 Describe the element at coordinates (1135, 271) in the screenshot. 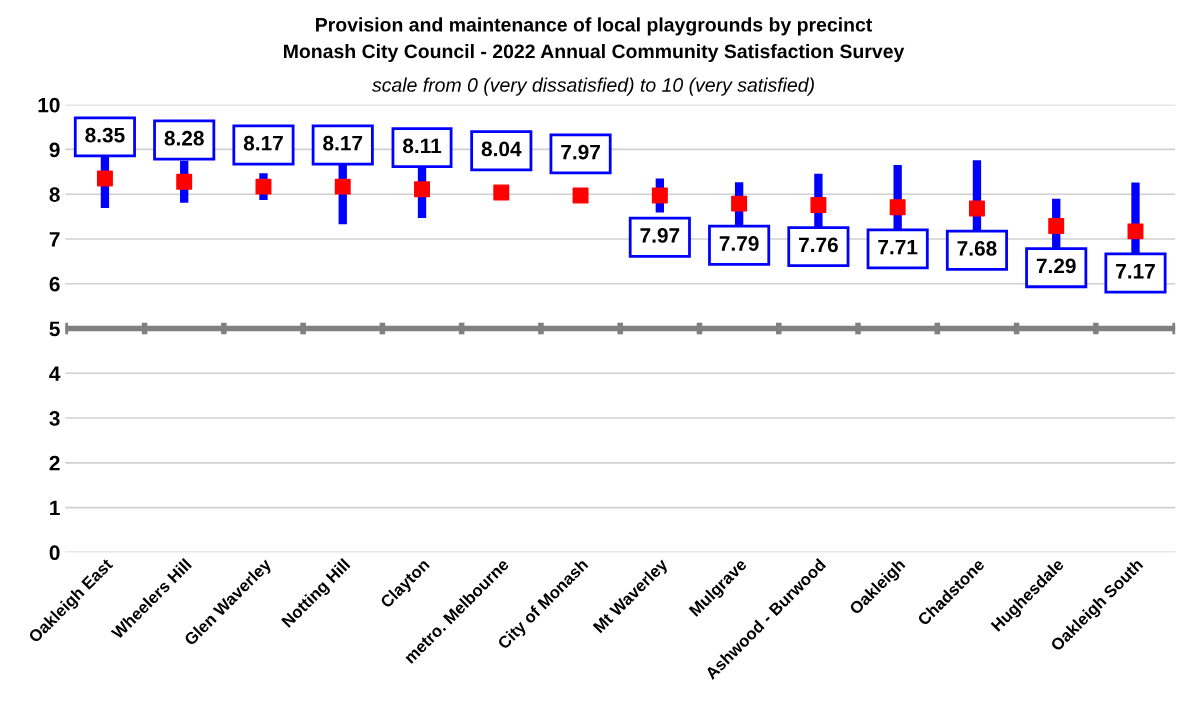

I see `data-label: 7.17` at that location.